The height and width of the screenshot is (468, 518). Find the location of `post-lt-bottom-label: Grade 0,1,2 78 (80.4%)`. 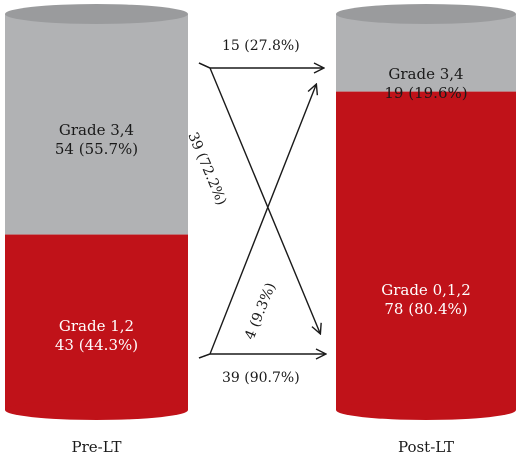

post-lt-bottom-label: Grade 0,1,2 78 (80.4%) is located at coordinates (426, 300).